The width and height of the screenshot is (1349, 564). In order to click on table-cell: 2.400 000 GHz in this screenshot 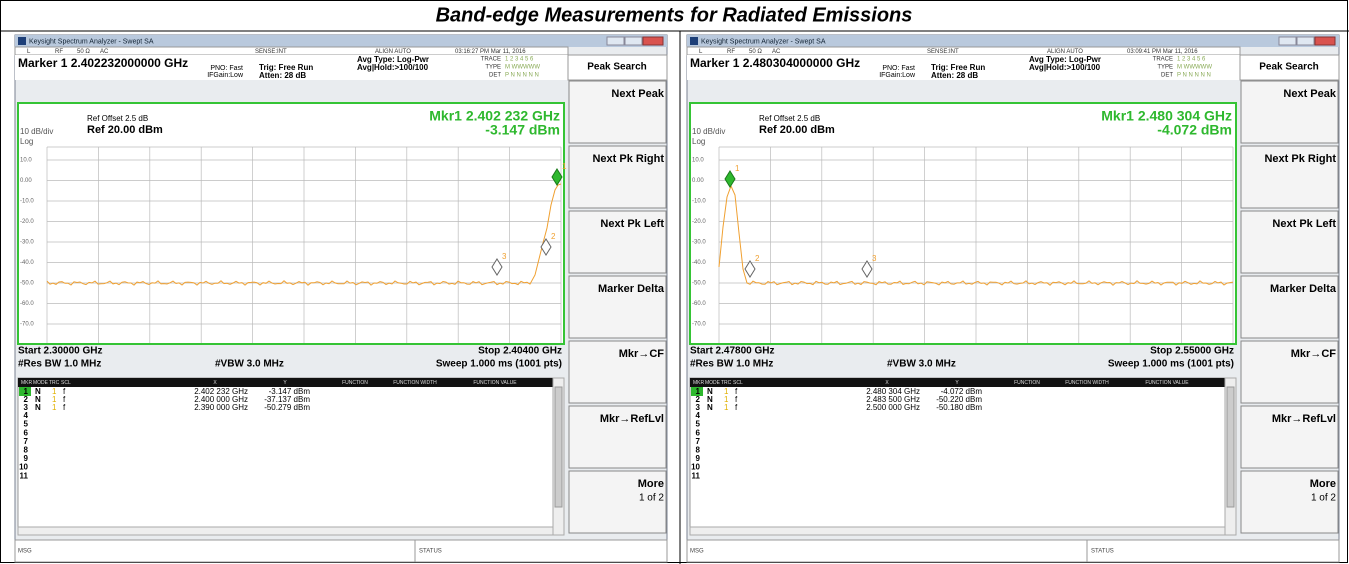, I will do `click(221, 399)`.